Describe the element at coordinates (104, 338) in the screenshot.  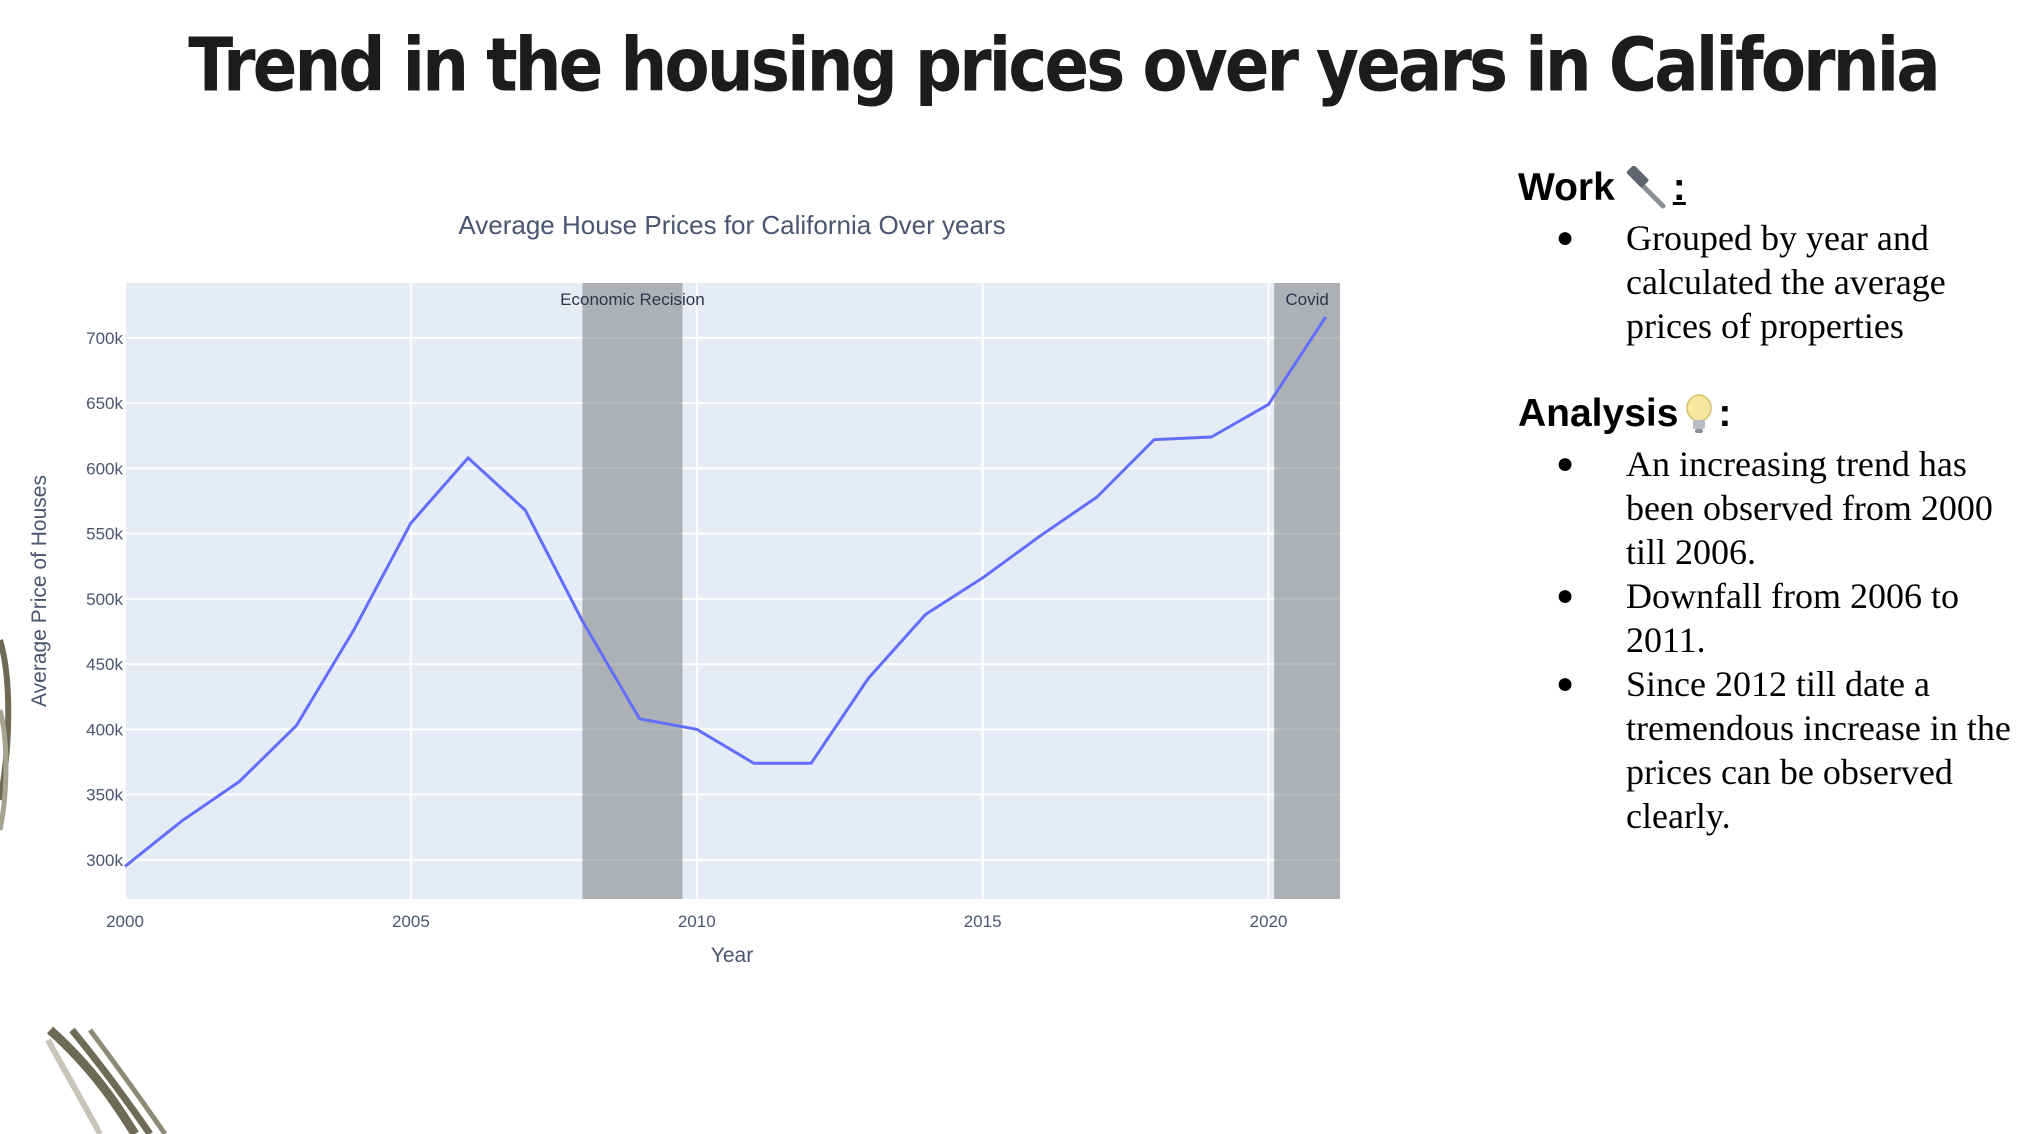
I see `y-tick-label: 700k` at that location.